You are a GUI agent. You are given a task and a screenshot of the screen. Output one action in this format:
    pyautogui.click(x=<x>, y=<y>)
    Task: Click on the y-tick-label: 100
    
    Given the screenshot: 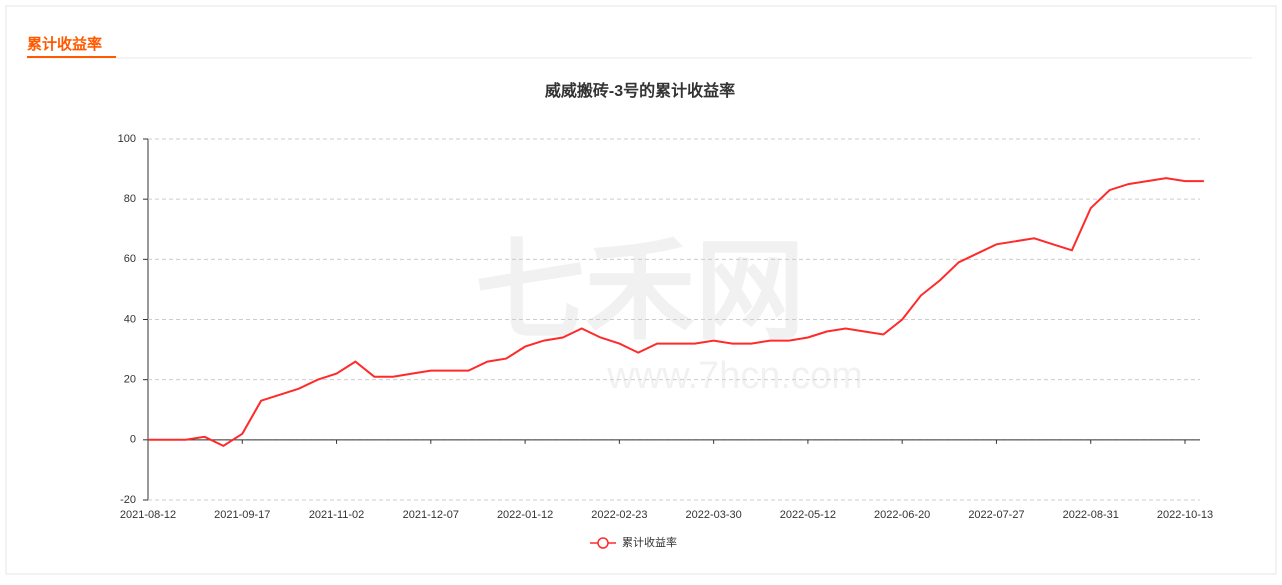 What is the action you would take?
    pyautogui.click(x=127, y=139)
    